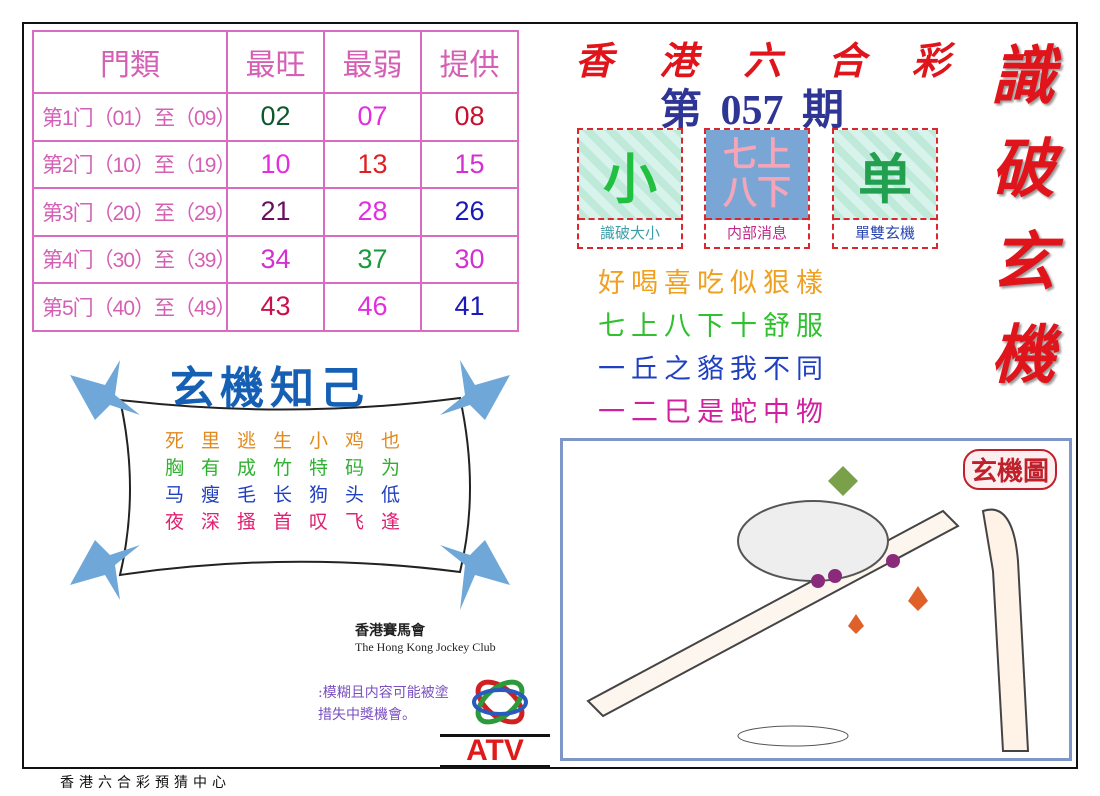 Image resolution: width=1100 pixels, height=796 pixels. I want to click on number-cell: 34, so click(275, 259).